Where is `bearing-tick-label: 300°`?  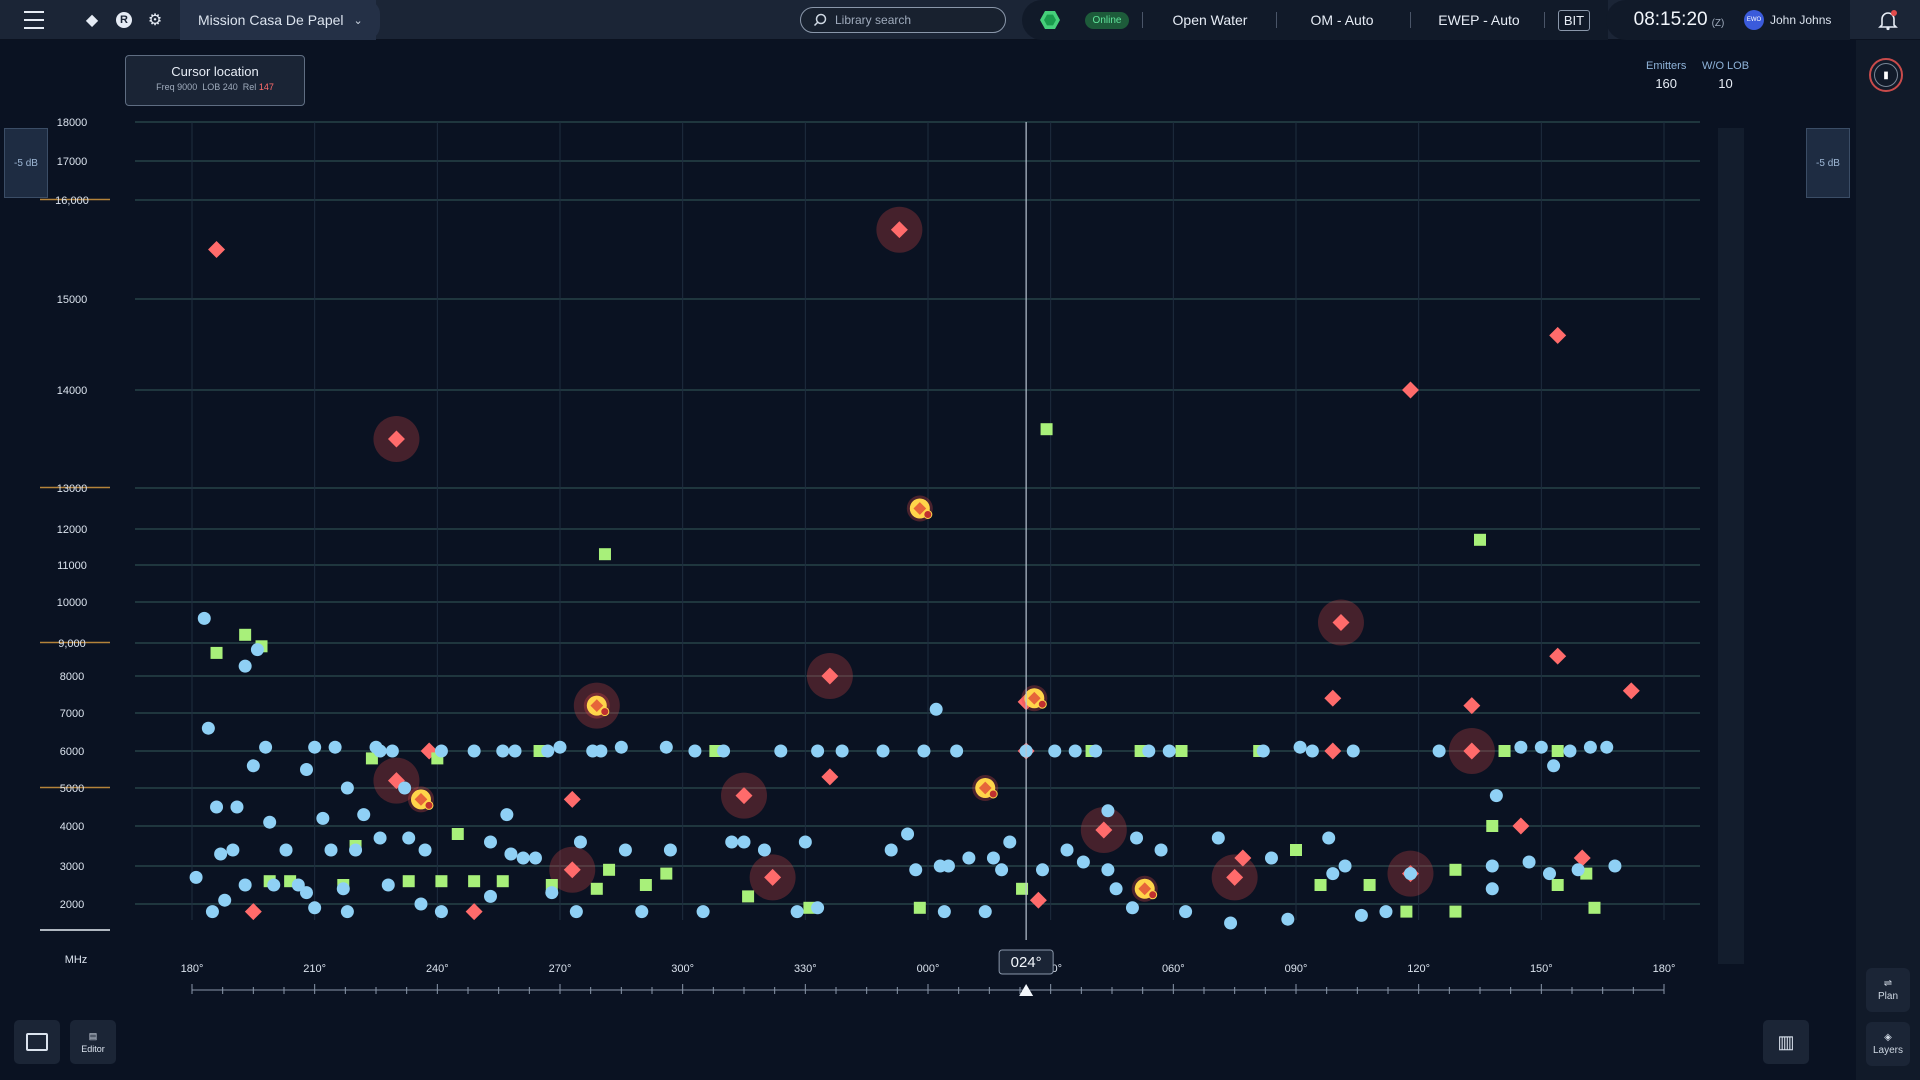
bearing-tick-label: 300° is located at coordinates (682, 969).